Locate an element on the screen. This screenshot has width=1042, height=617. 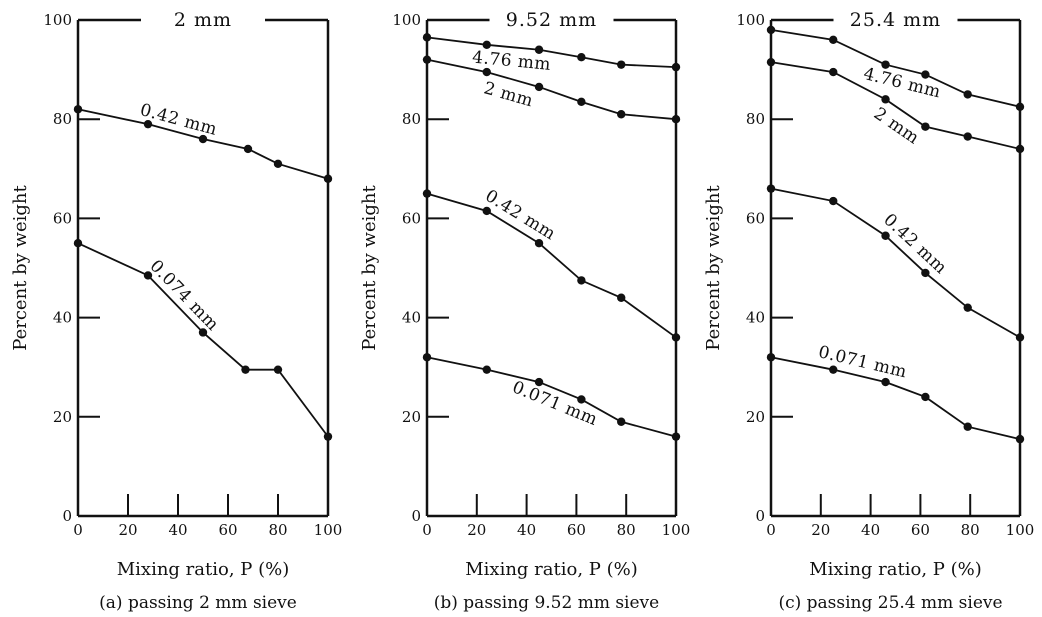
chart-title: 2 mm is located at coordinates (203, 20).